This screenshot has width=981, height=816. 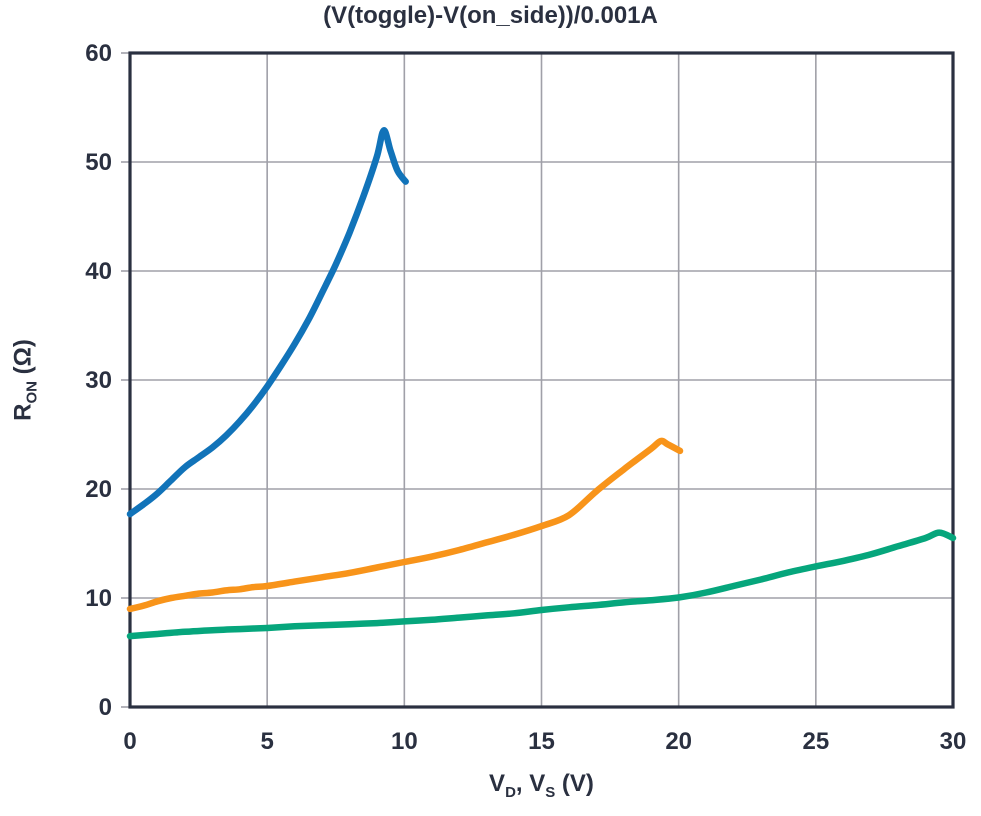 I want to click on label-text: , V, so click(x=530, y=783).